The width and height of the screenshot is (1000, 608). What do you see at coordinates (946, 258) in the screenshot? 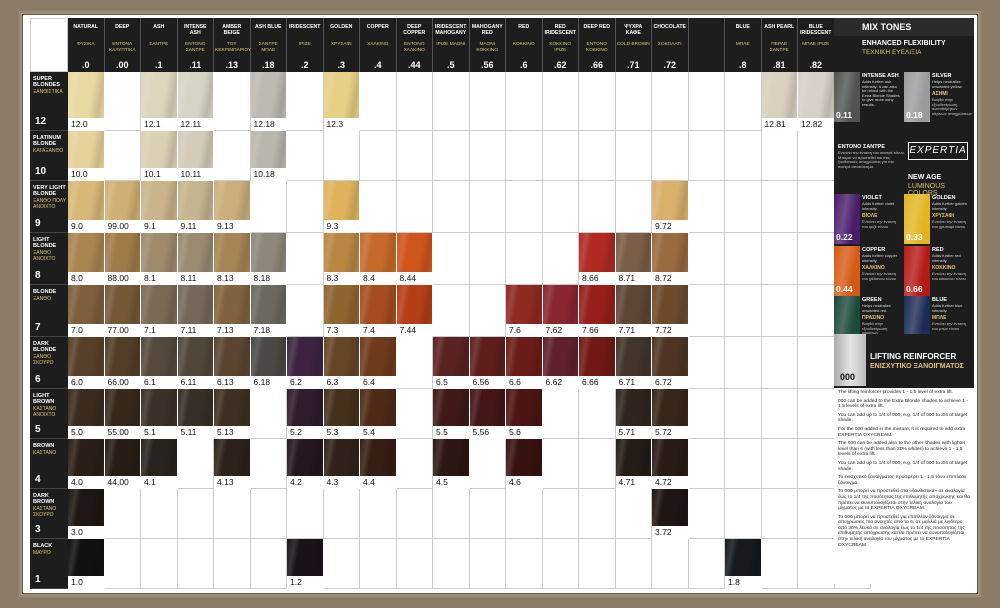
I see `mix-tone-description: Adds further red intensity.` at bounding box center [946, 258].